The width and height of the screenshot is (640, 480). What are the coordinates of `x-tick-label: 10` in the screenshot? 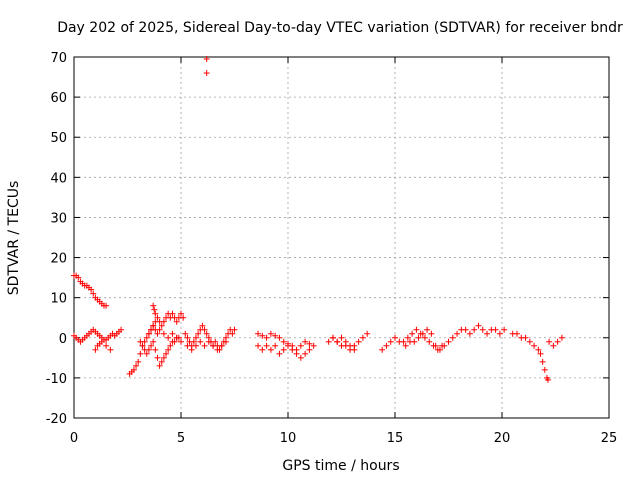 It's located at (288, 438).